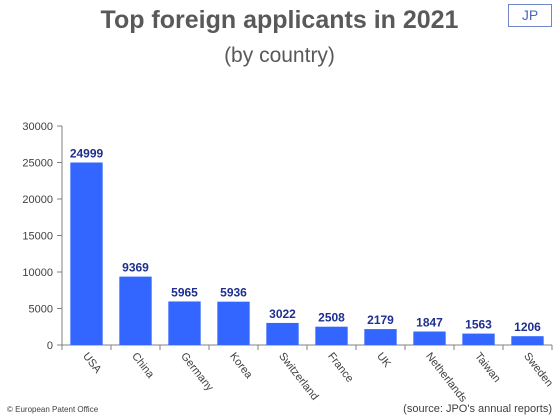 The image size is (559, 419). I want to click on category-label: China, so click(143, 365).